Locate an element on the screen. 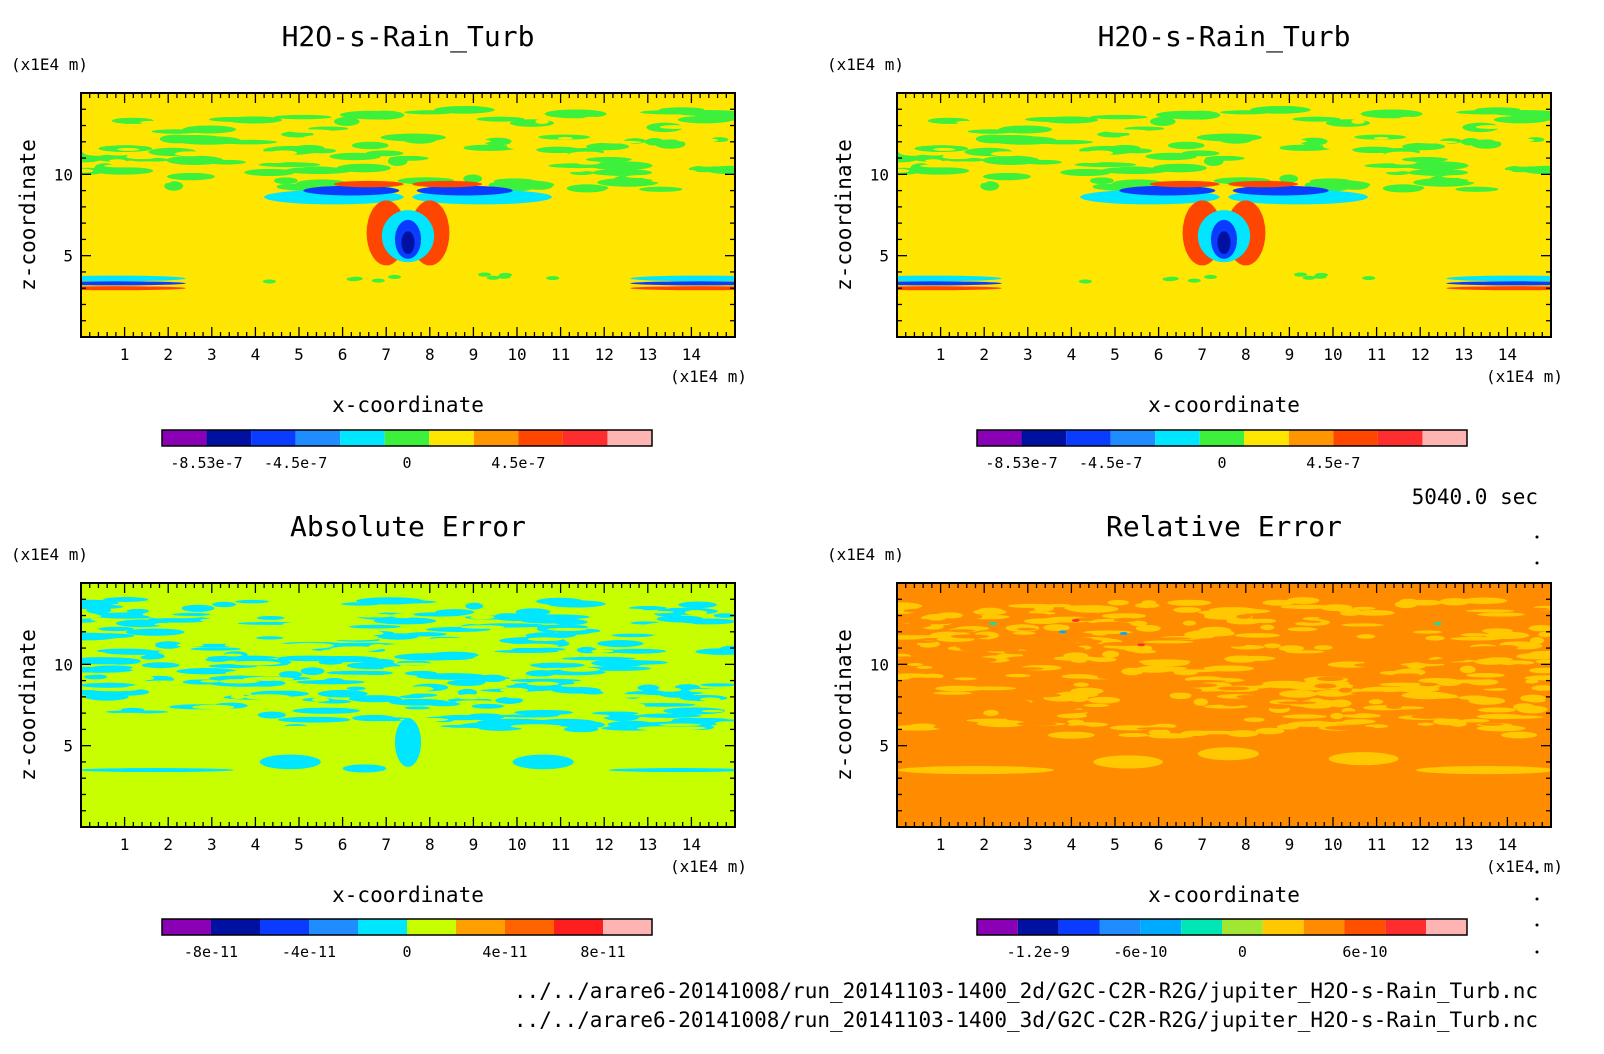 The width and height of the screenshot is (1604, 1054). y-tick-label: 5 is located at coordinates (884, 746).